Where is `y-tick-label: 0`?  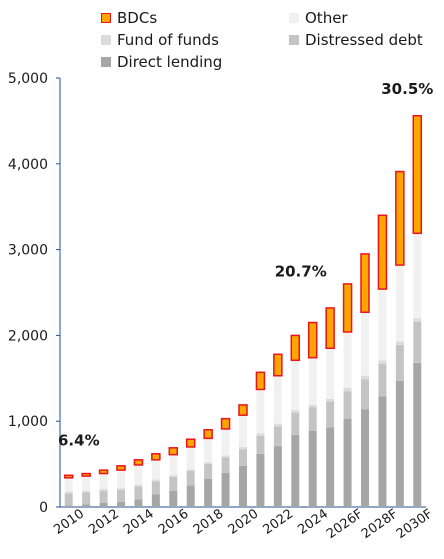
y-tick-label: 0 is located at coordinates (43, 508).